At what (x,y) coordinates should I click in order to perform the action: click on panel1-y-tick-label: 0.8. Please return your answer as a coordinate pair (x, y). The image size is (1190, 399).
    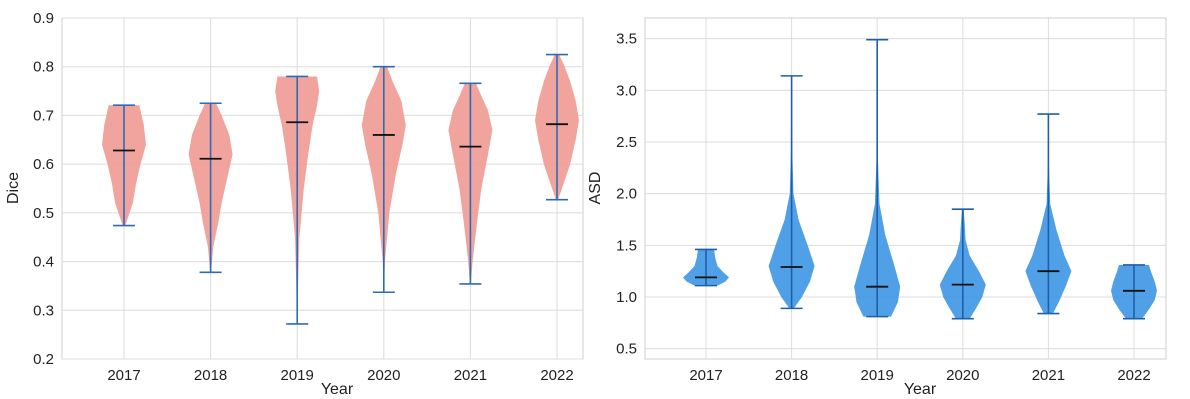
    Looking at the image, I should click on (43, 67).